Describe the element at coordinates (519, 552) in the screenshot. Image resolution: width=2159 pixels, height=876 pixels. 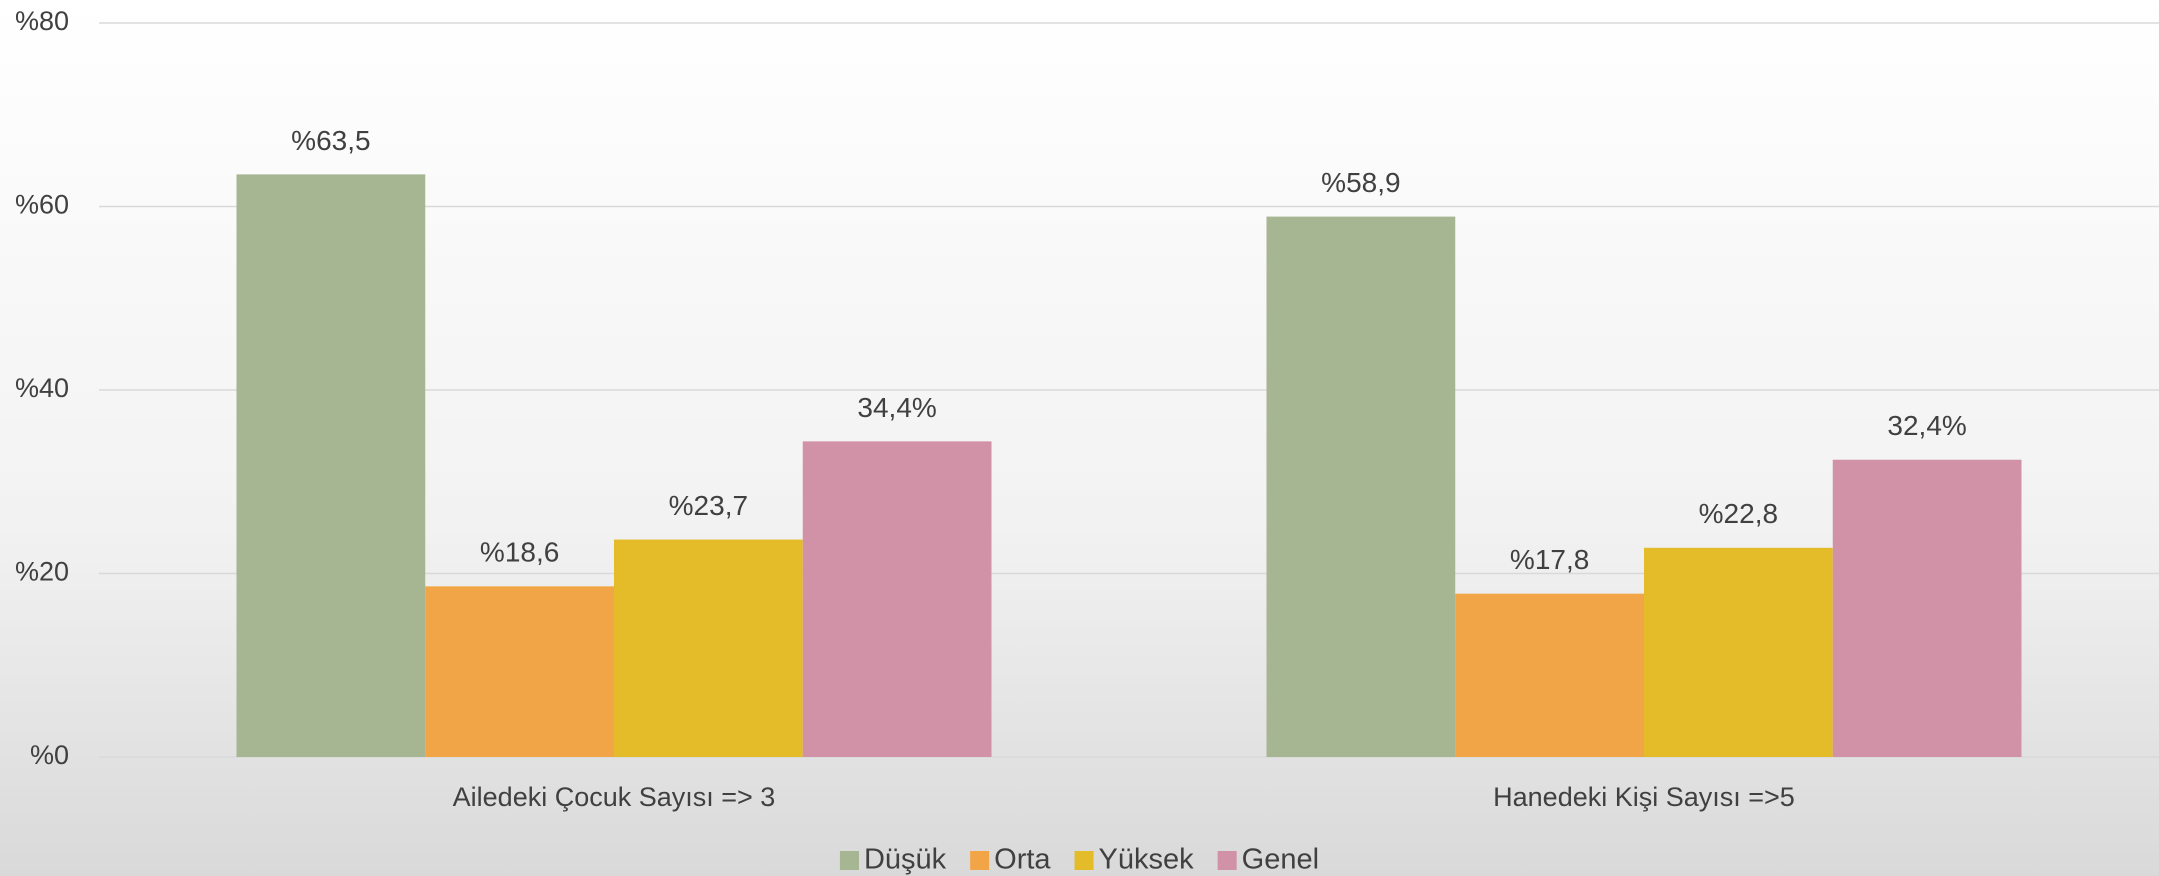
I see `value-label: %18,6` at that location.